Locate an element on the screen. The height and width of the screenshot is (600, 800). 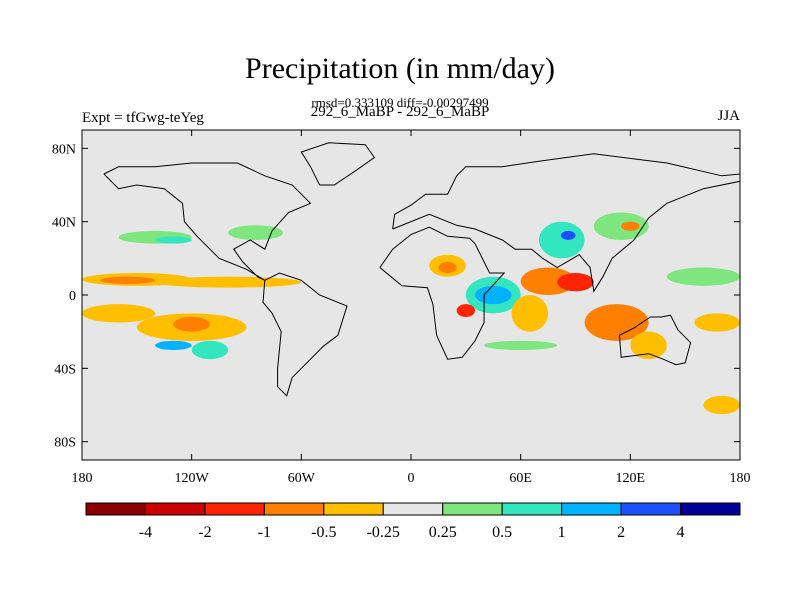
x-tick-label-5: 120E is located at coordinates (631, 478).